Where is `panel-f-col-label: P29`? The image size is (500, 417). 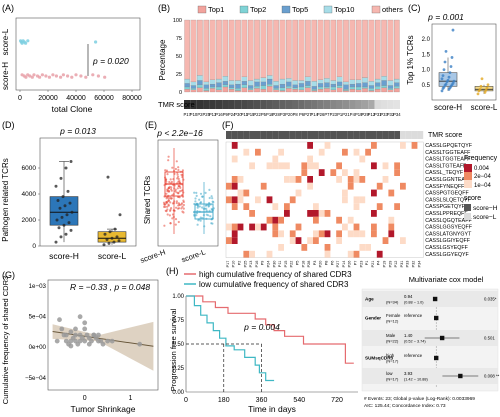 panel-f-col-label: P29 is located at coordinates (390, 264).